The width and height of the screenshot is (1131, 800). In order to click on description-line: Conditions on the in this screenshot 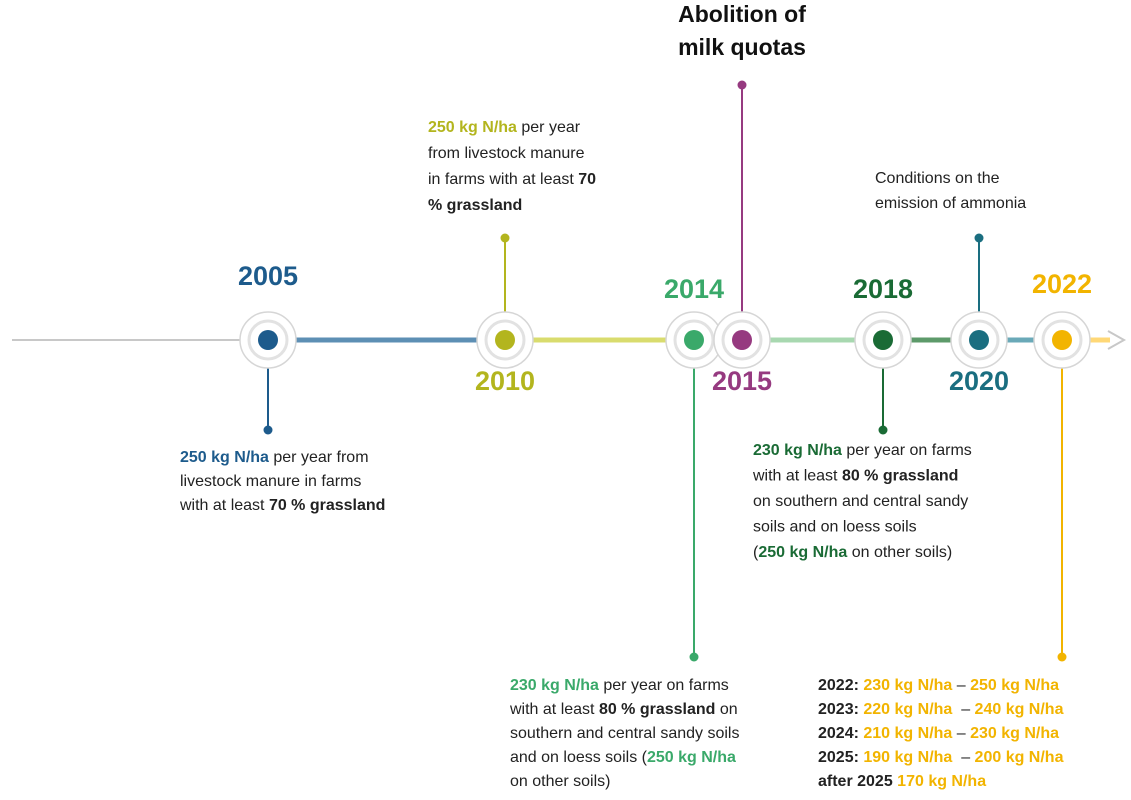, I will do `click(937, 178)`.